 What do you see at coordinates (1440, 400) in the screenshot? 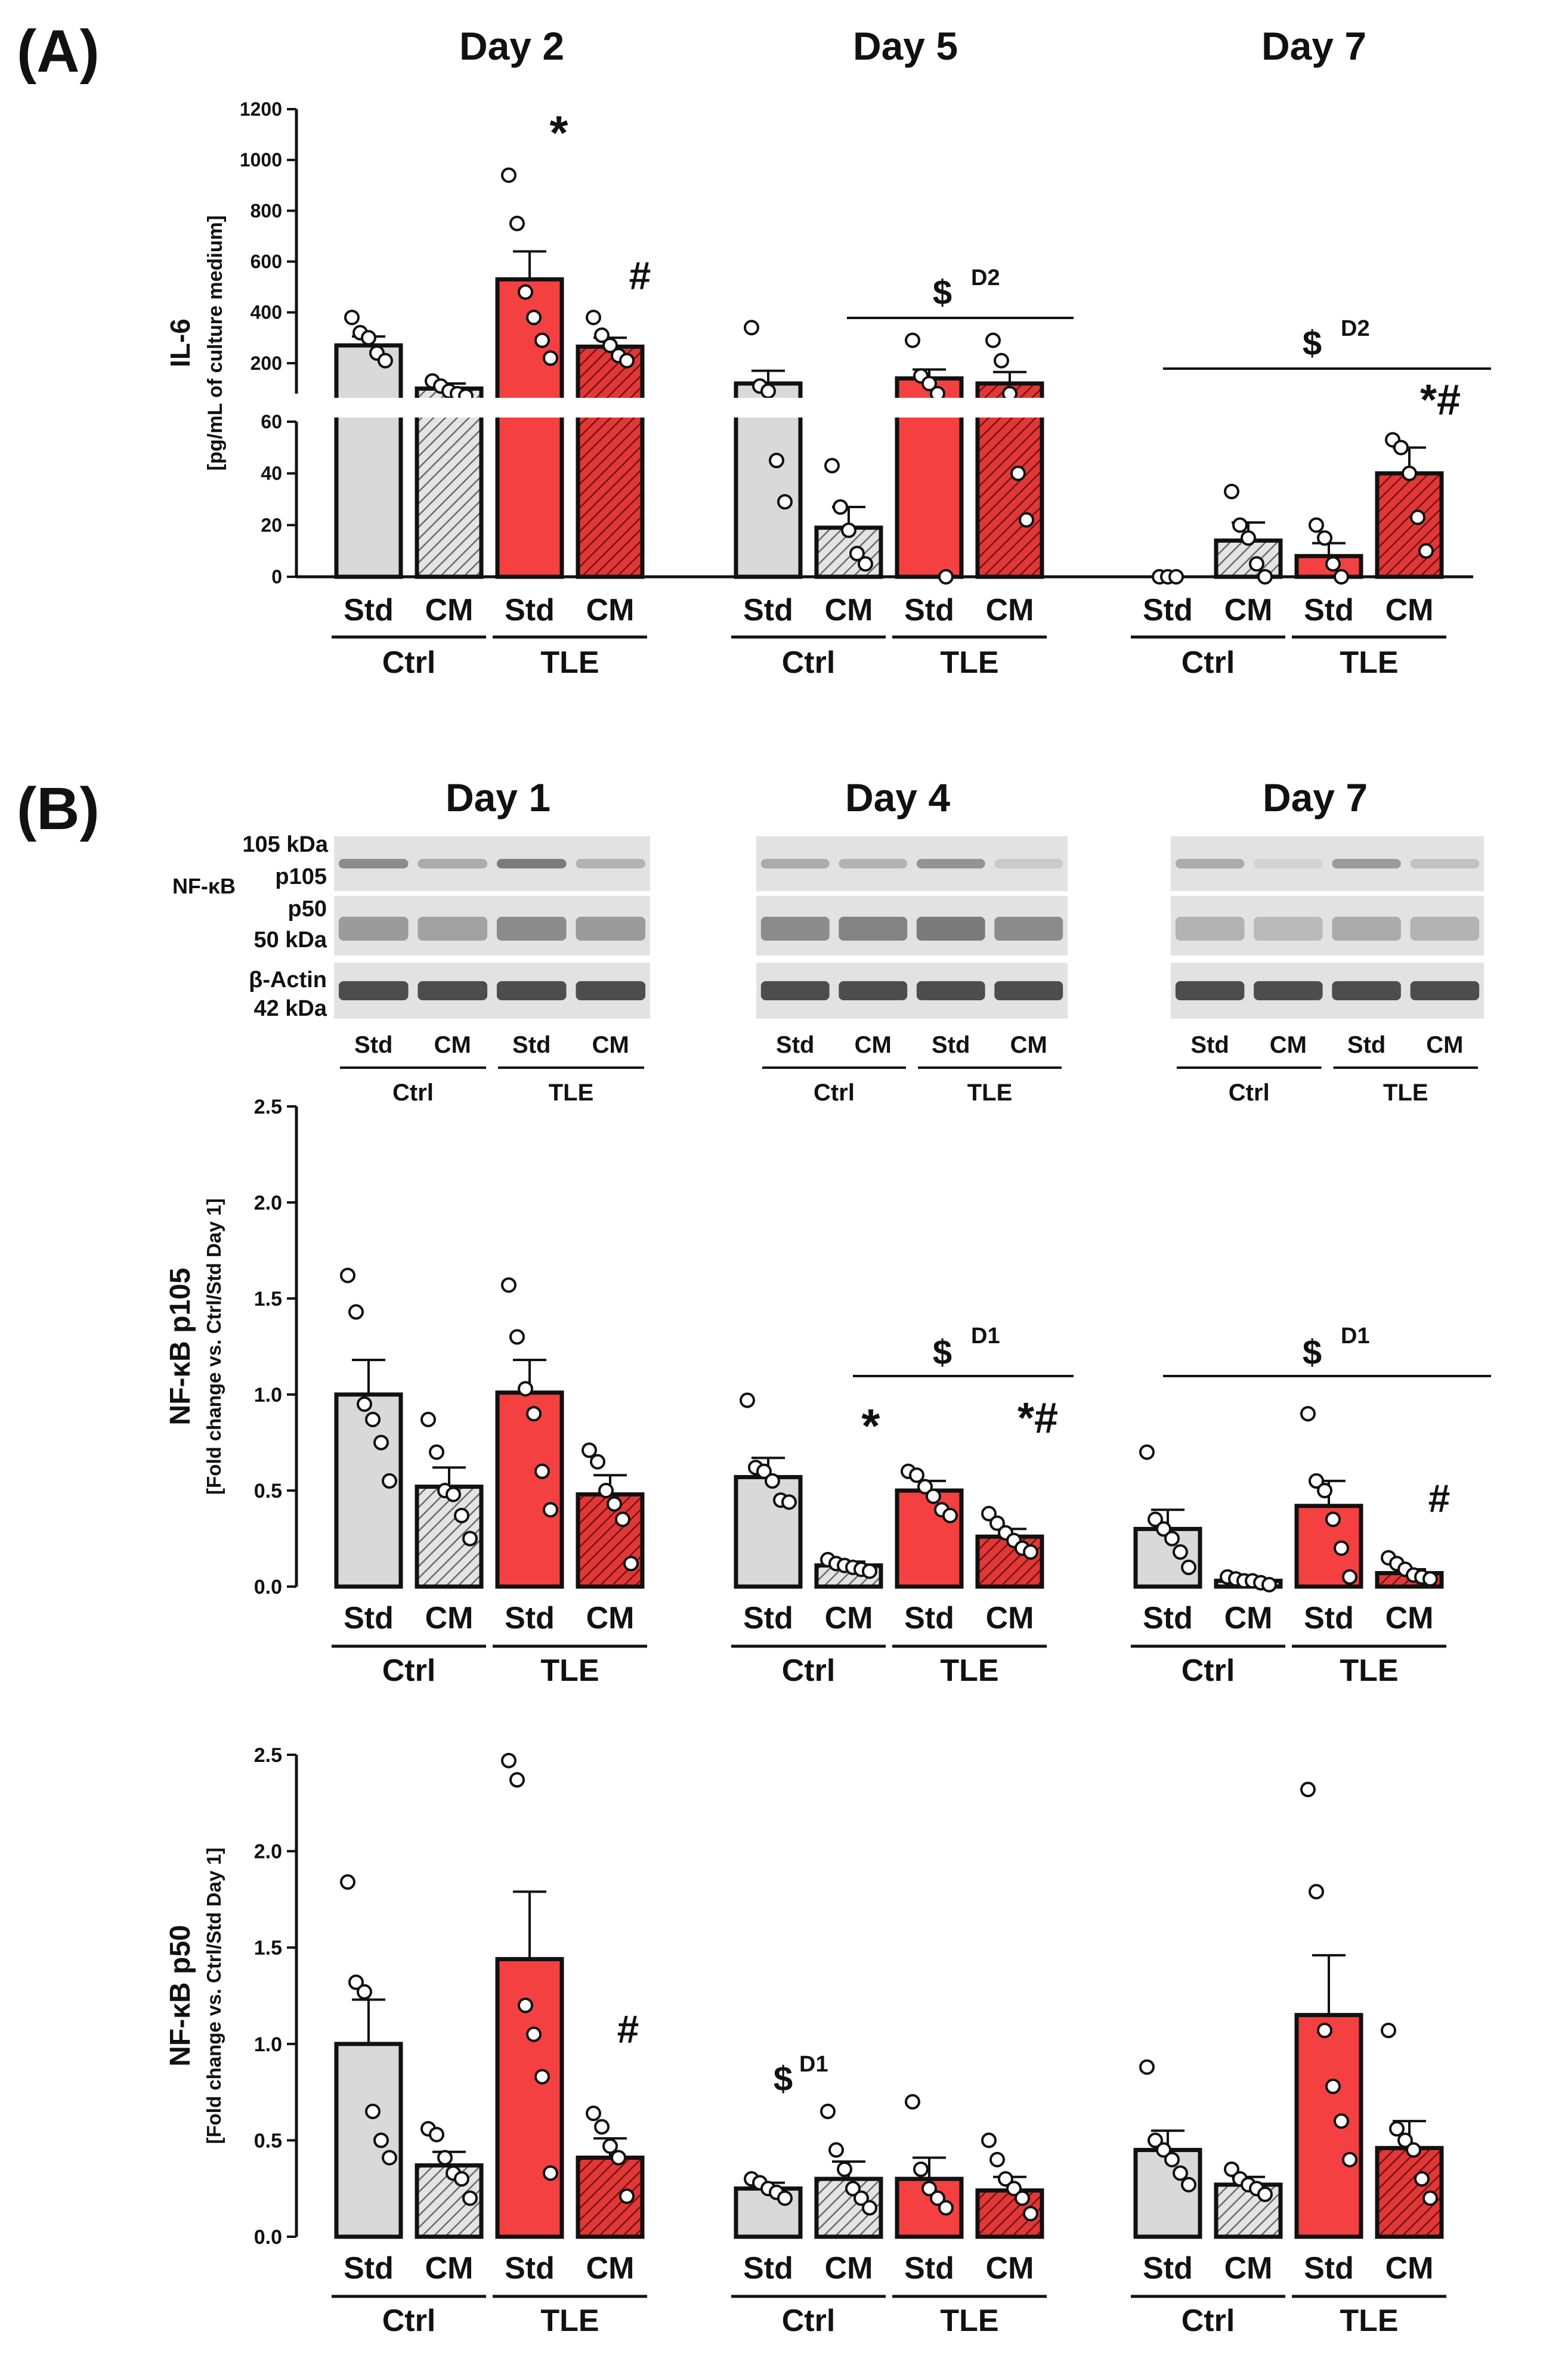
I see `significance-star-hash: *#` at bounding box center [1440, 400].